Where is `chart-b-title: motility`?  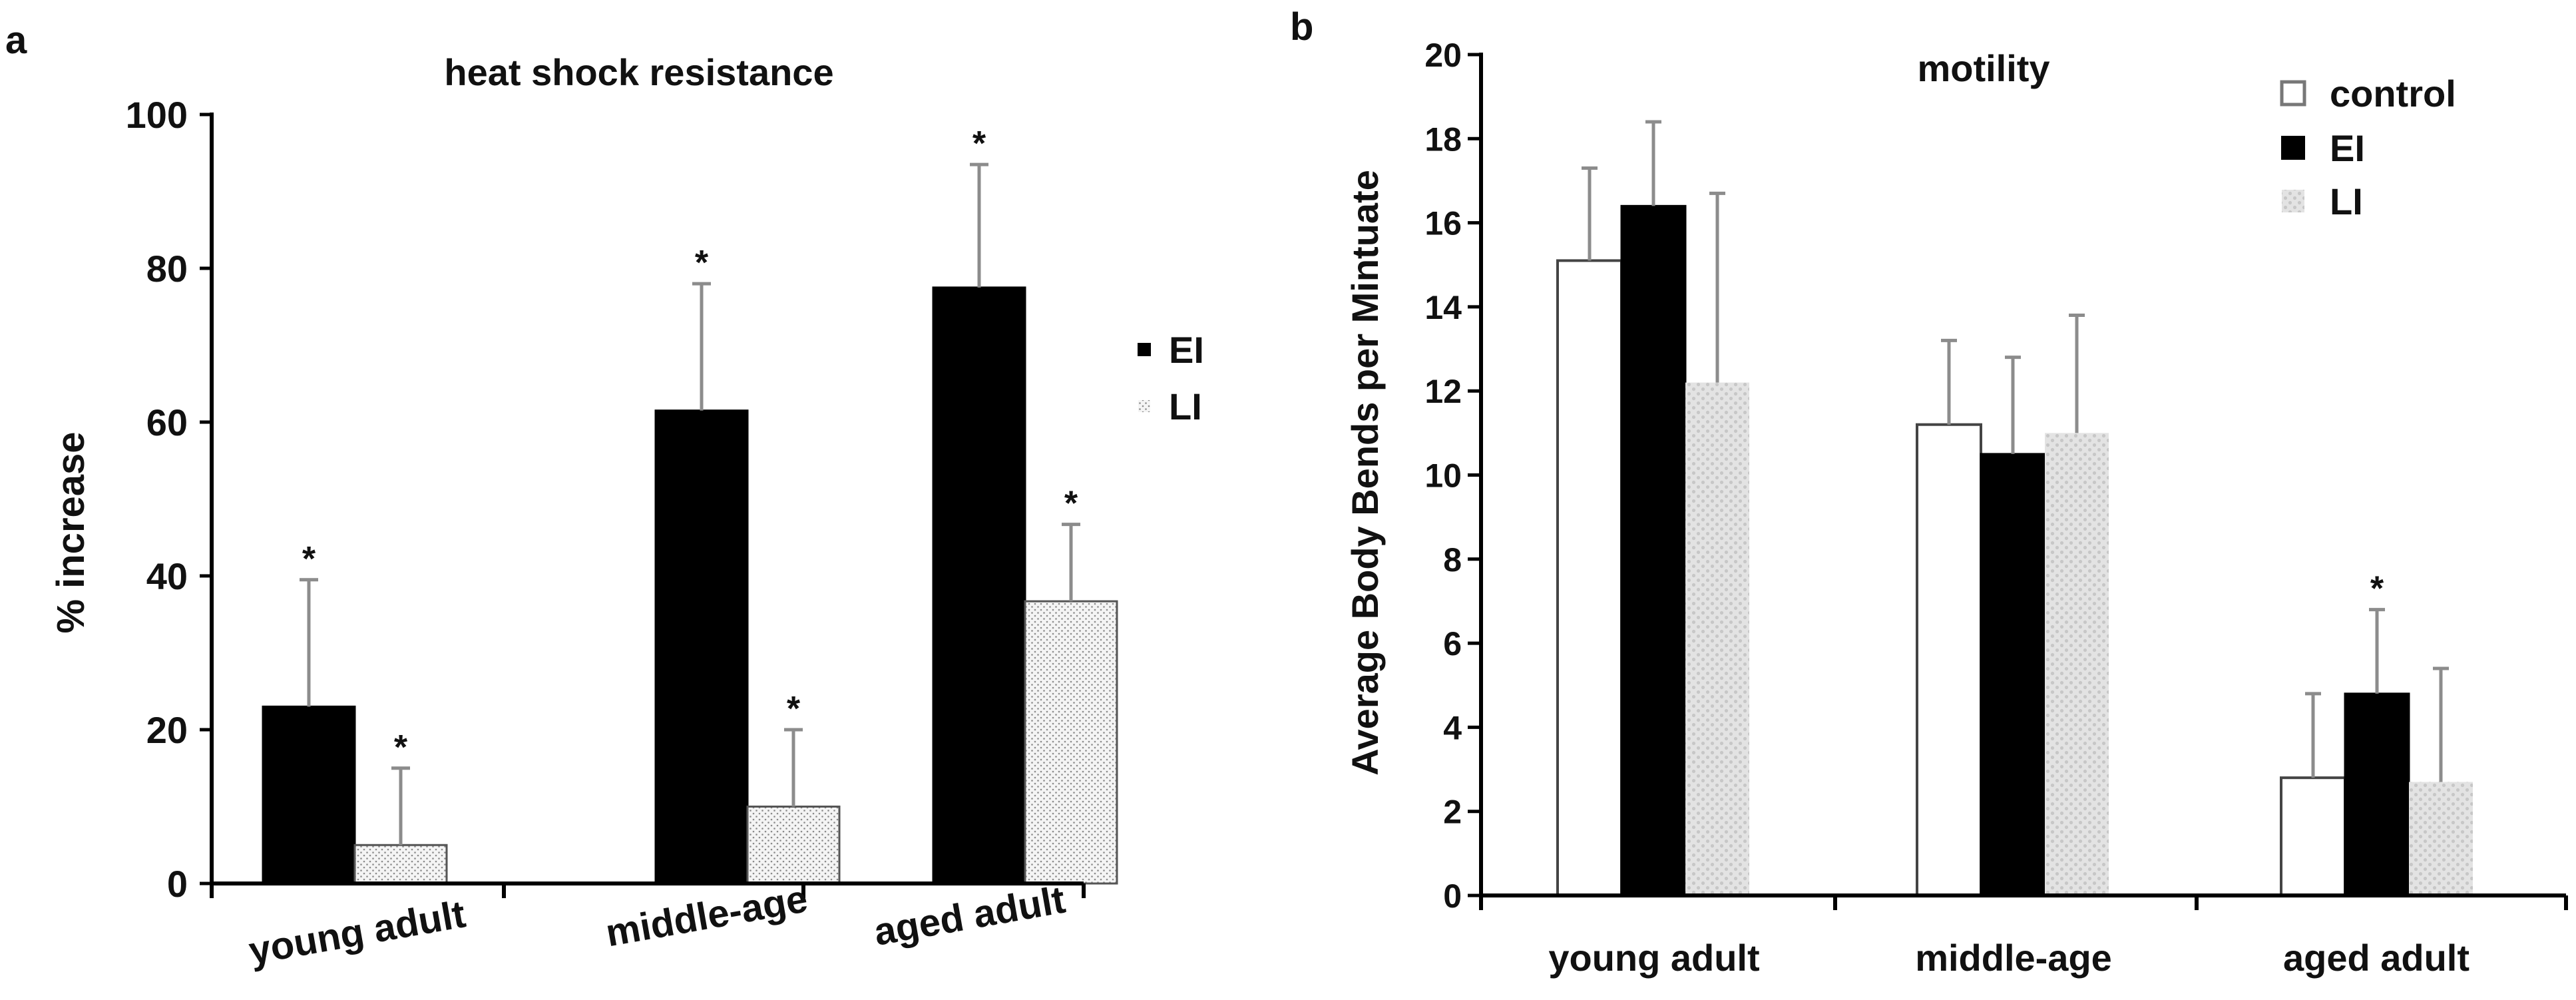 chart-b-title: motility is located at coordinates (1983, 68).